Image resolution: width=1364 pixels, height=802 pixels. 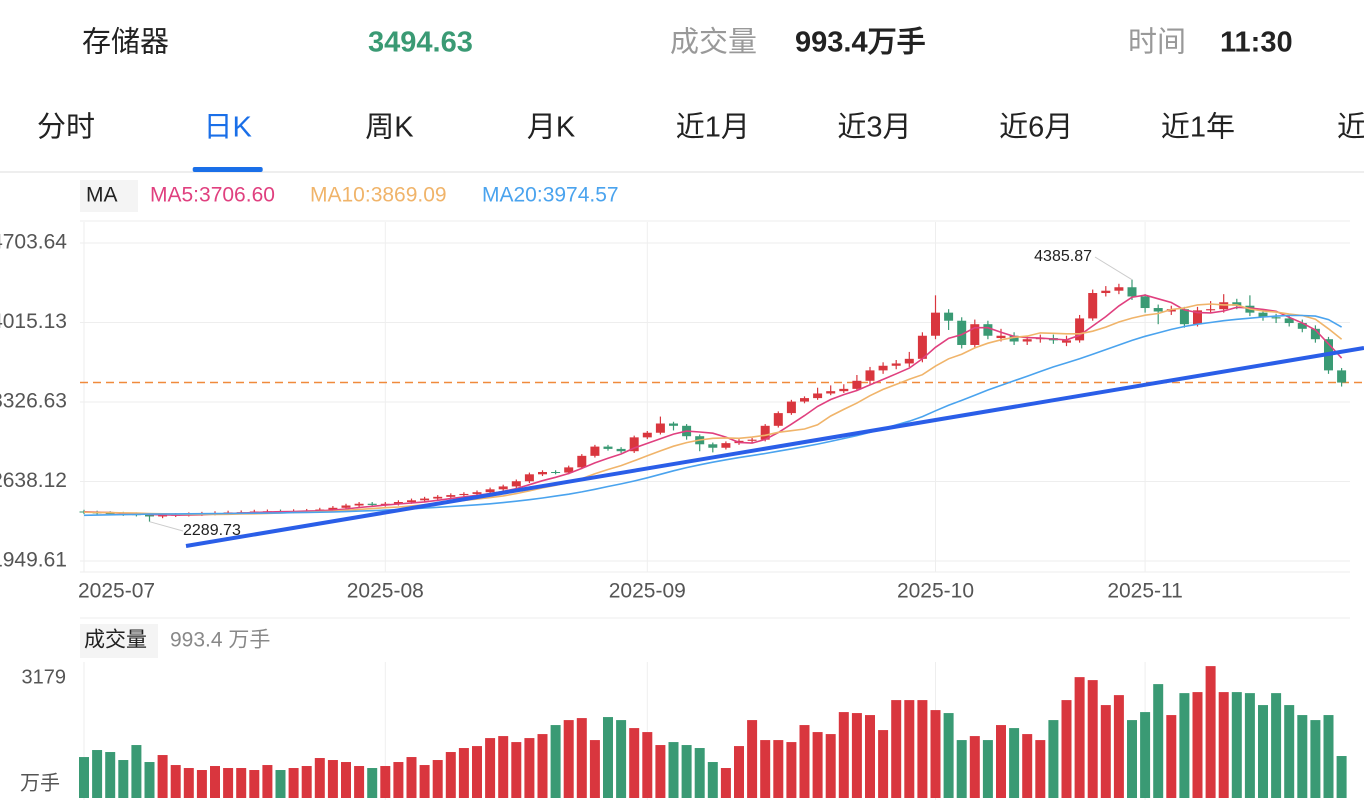 I want to click on volume-title-box, so click(x=119, y=641).